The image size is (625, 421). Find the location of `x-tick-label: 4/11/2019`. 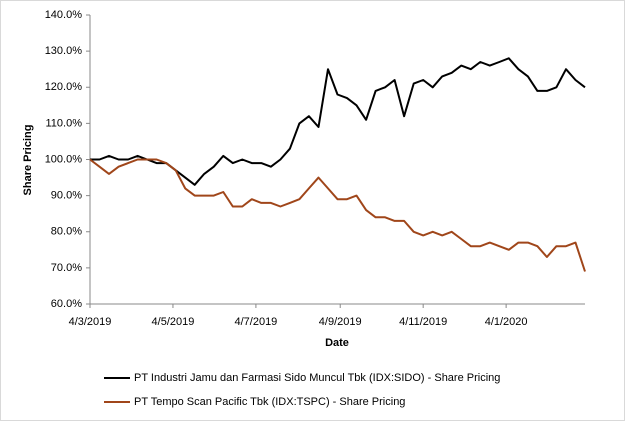

x-tick-label: 4/11/2019 is located at coordinates (423, 322).